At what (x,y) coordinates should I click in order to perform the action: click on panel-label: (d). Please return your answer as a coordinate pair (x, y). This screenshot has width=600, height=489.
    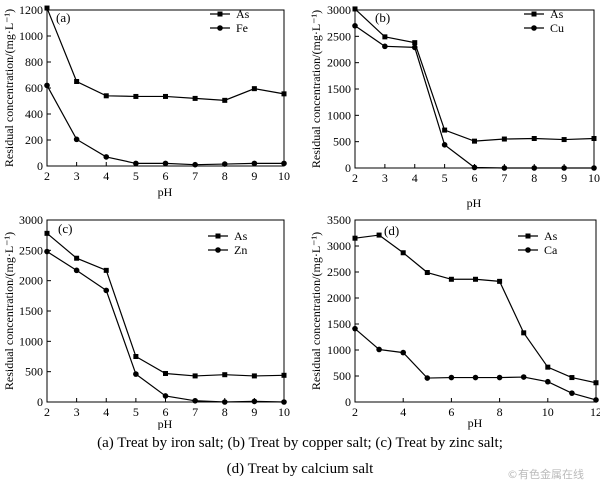
    Looking at the image, I should click on (391, 230).